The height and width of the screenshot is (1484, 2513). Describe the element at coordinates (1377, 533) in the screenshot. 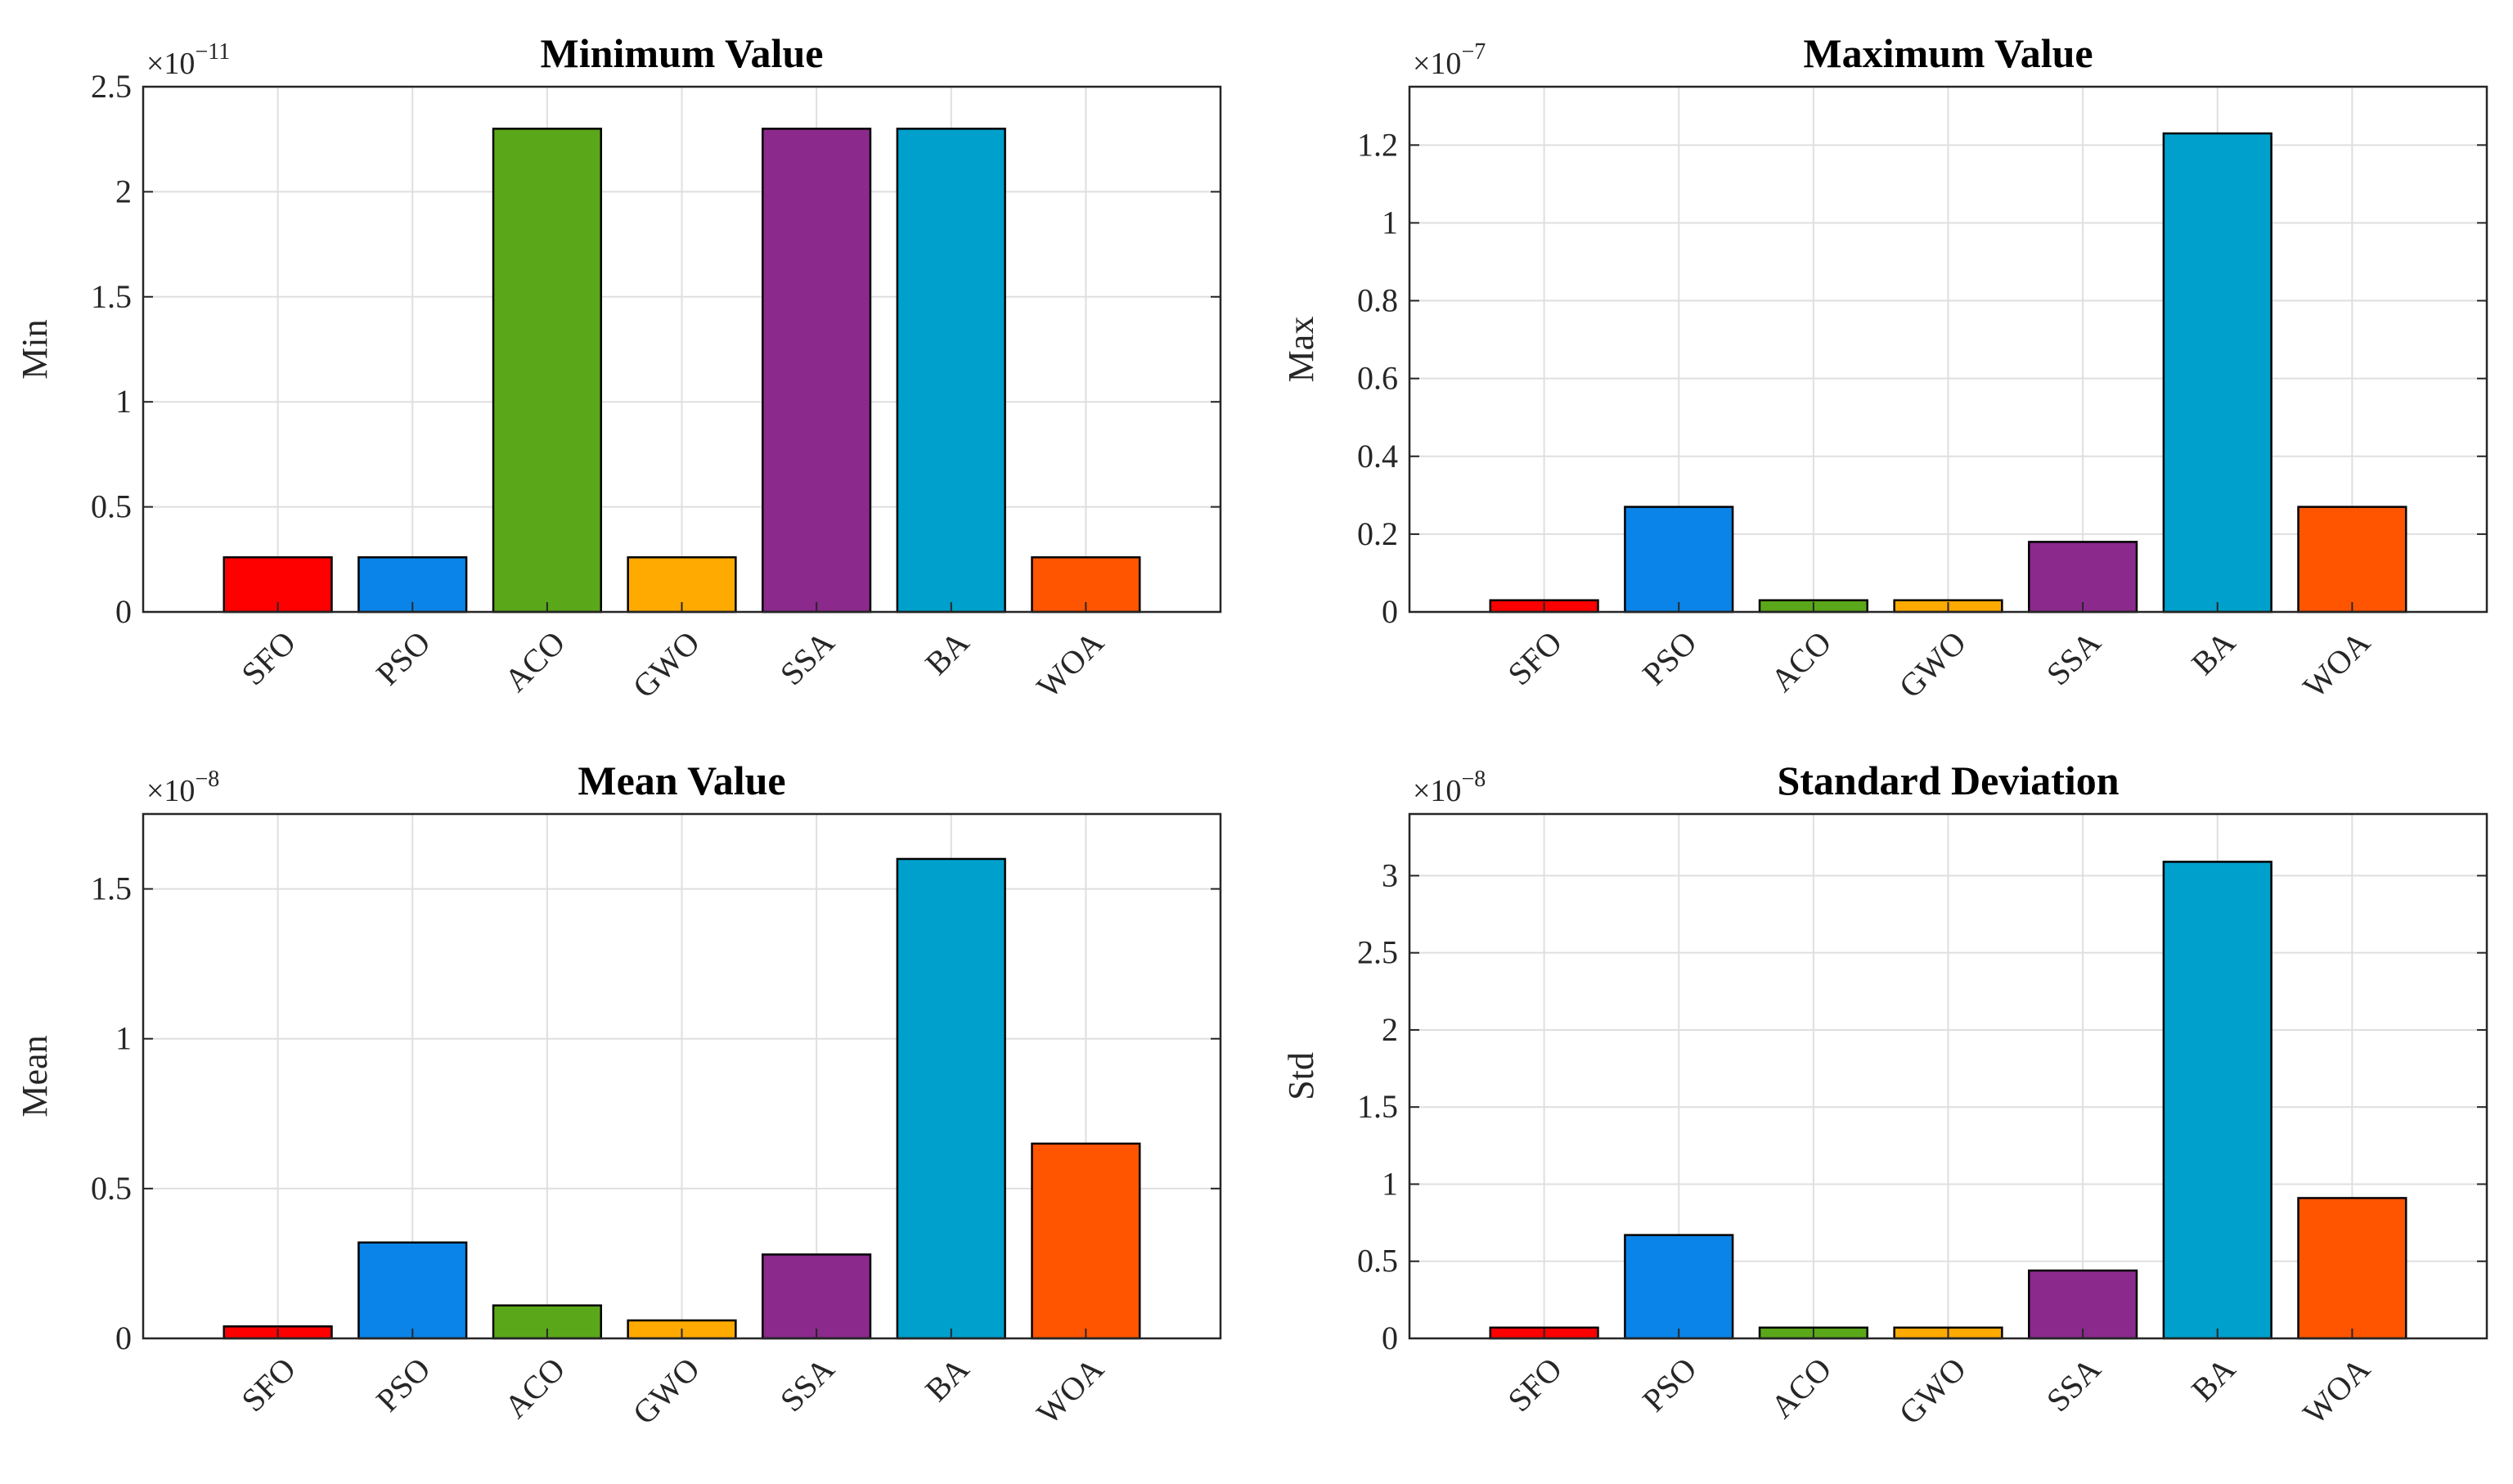

I see `y-tick-label: 0.2` at that location.